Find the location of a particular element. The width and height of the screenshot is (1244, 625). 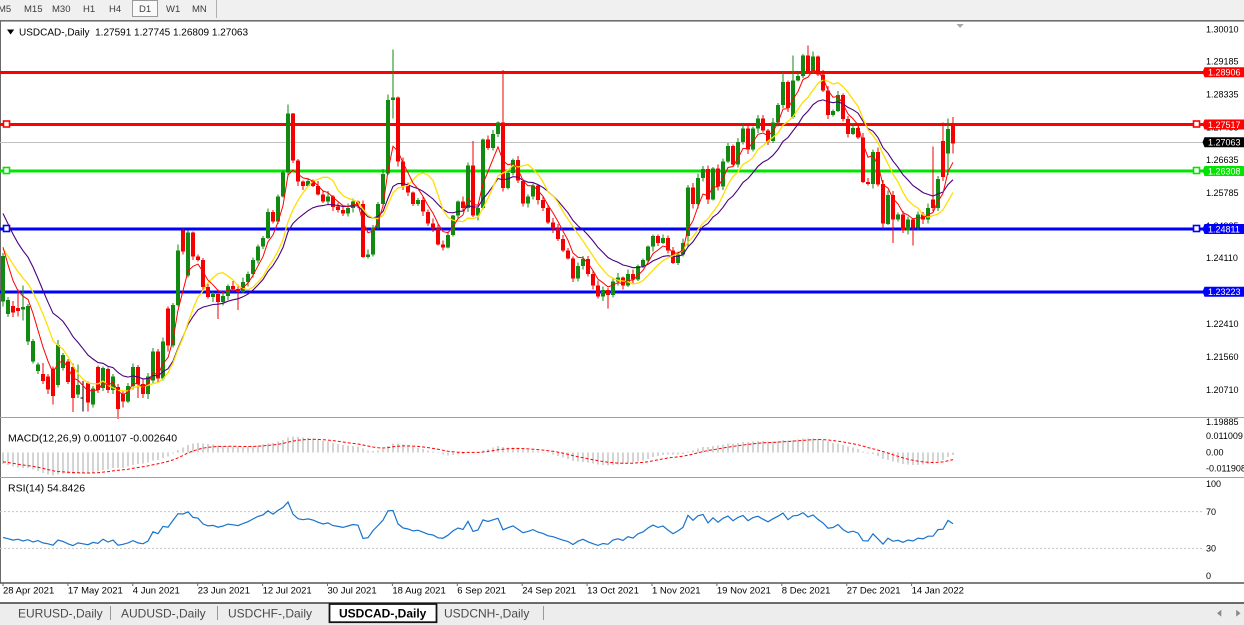

svg-text: D1 is located at coordinates (145, 9).